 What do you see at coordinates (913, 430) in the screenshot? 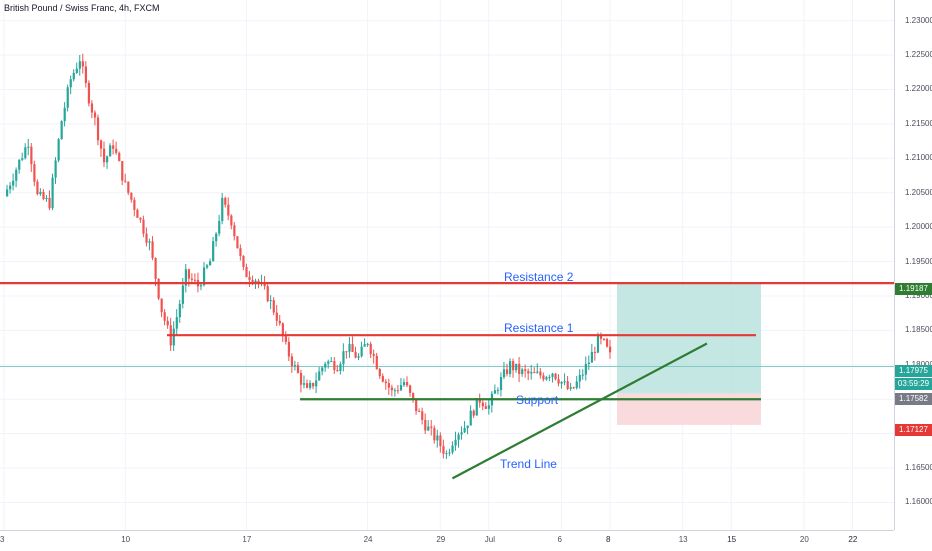
I see `stop-price-tag: 1.17127` at bounding box center [913, 430].